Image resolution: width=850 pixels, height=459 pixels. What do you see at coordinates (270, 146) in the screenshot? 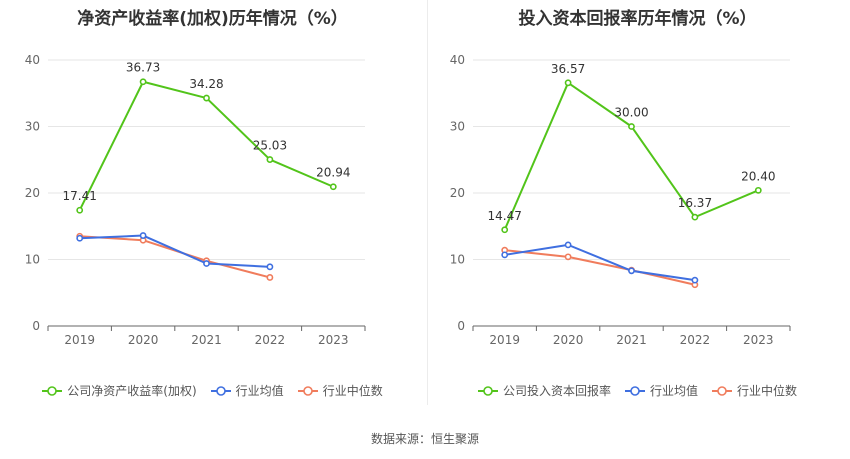
I see `data-label: 25.03` at bounding box center [270, 146].